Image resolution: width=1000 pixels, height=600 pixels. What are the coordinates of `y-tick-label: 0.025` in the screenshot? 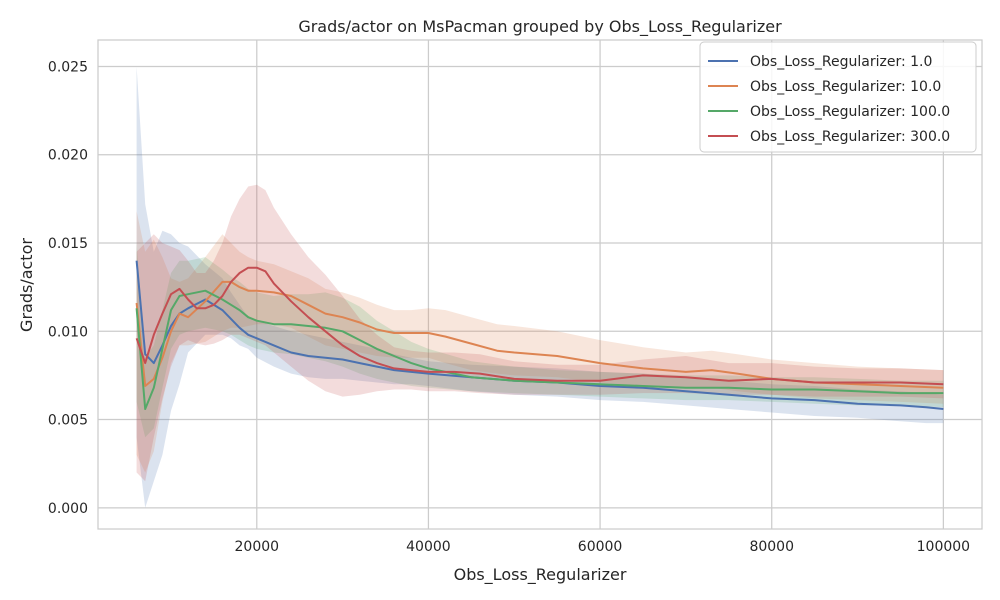 It's located at (68, 67).